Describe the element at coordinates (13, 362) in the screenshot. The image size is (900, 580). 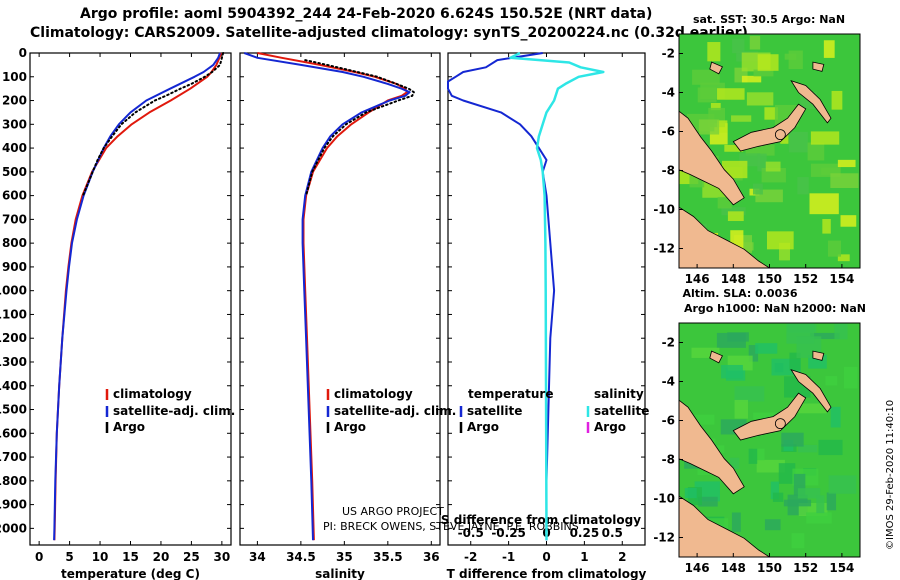
I see `y-tick-label: 1300` at that location.